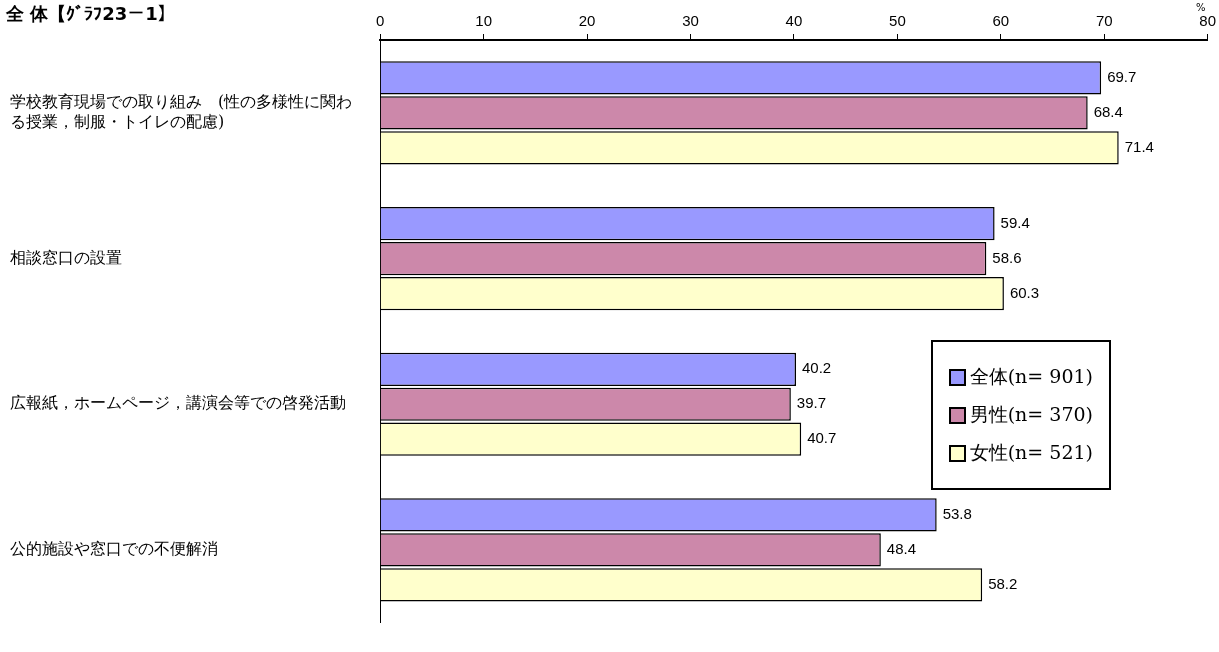 Image resolution: width=1219 pixels, height=652 pixels. I want to click on x-tick-label: 0, so click(380, 21).